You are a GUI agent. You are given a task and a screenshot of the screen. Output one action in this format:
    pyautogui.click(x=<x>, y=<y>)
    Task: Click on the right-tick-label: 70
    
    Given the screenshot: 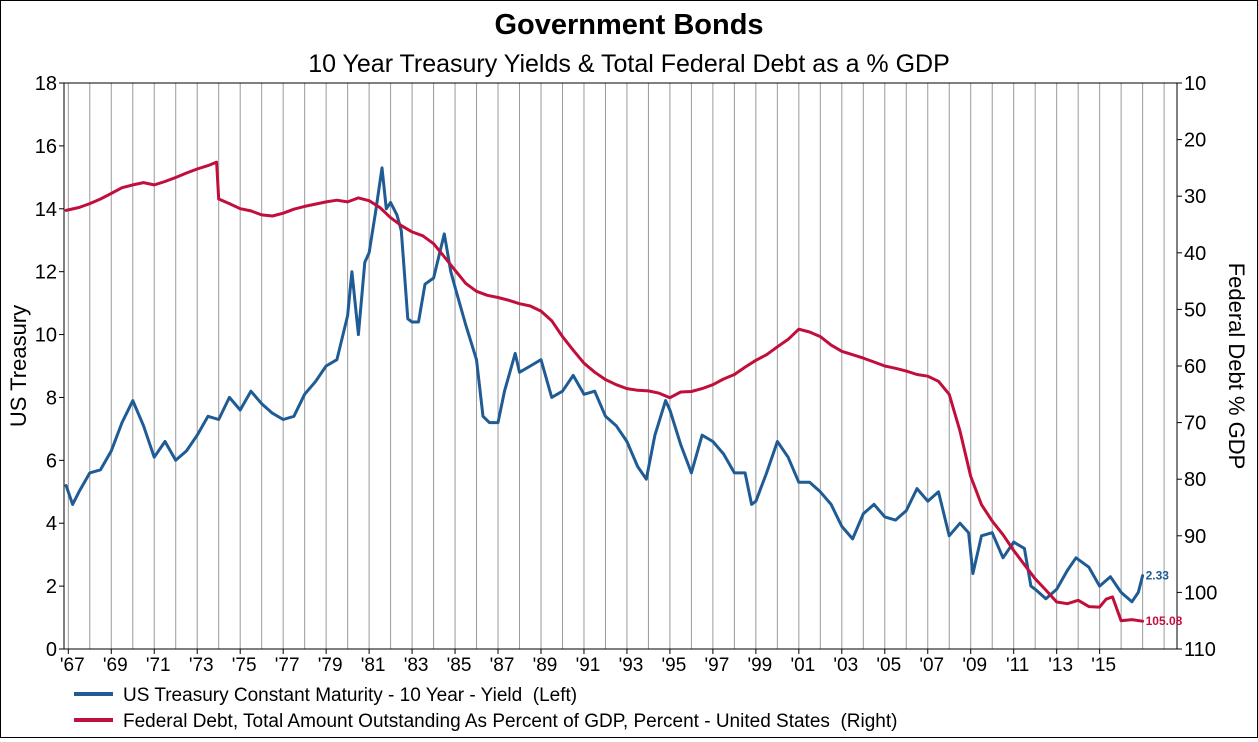 What is the action you would take?
    pyautogui.click(x=1195, y=424)
    